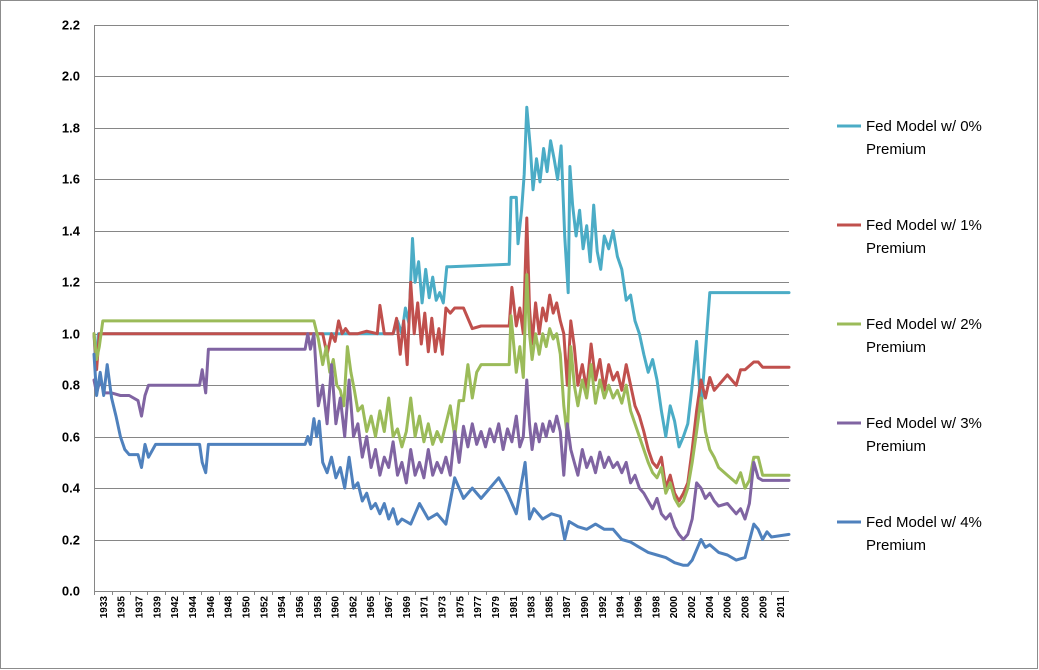  What do you see at coordinates (282, 607) in the screenshot?
I see `x-tick-label: 1954` at bounding box center [282, 607].